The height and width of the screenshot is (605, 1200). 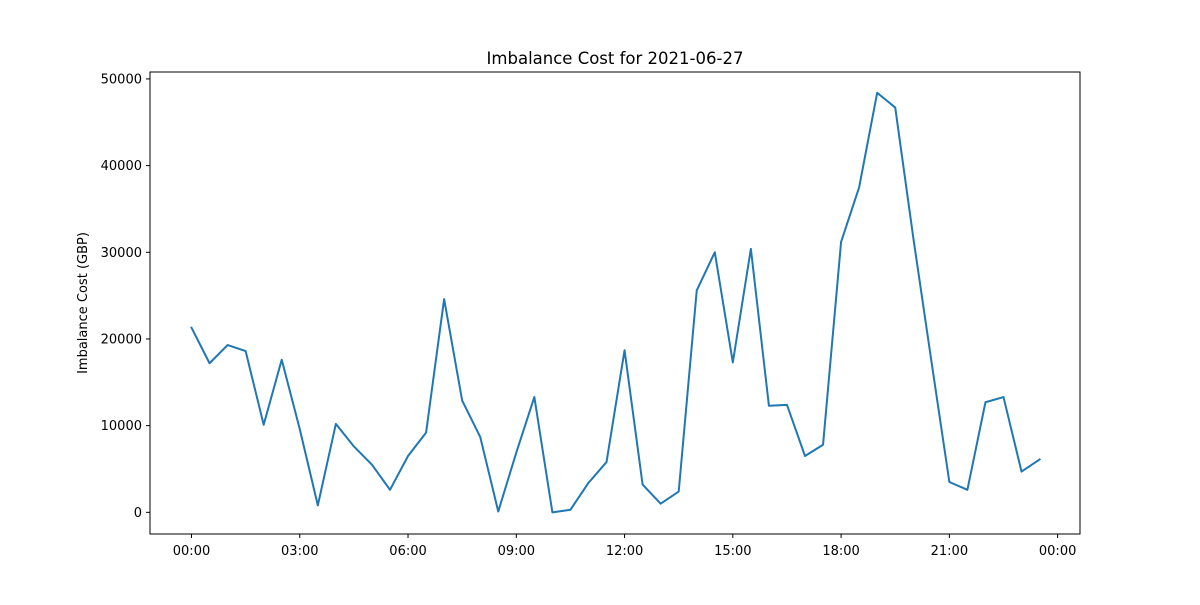 I want to click on y-tick-label: 10000, so click(x=121, y=426).